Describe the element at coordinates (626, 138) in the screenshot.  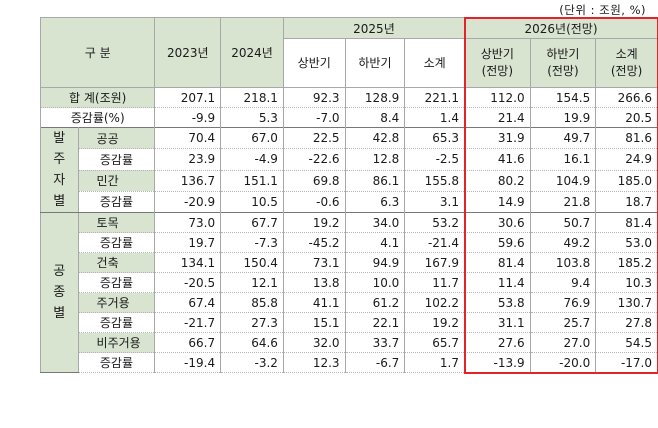
I see `orderer-cell: 81.6` at that location.